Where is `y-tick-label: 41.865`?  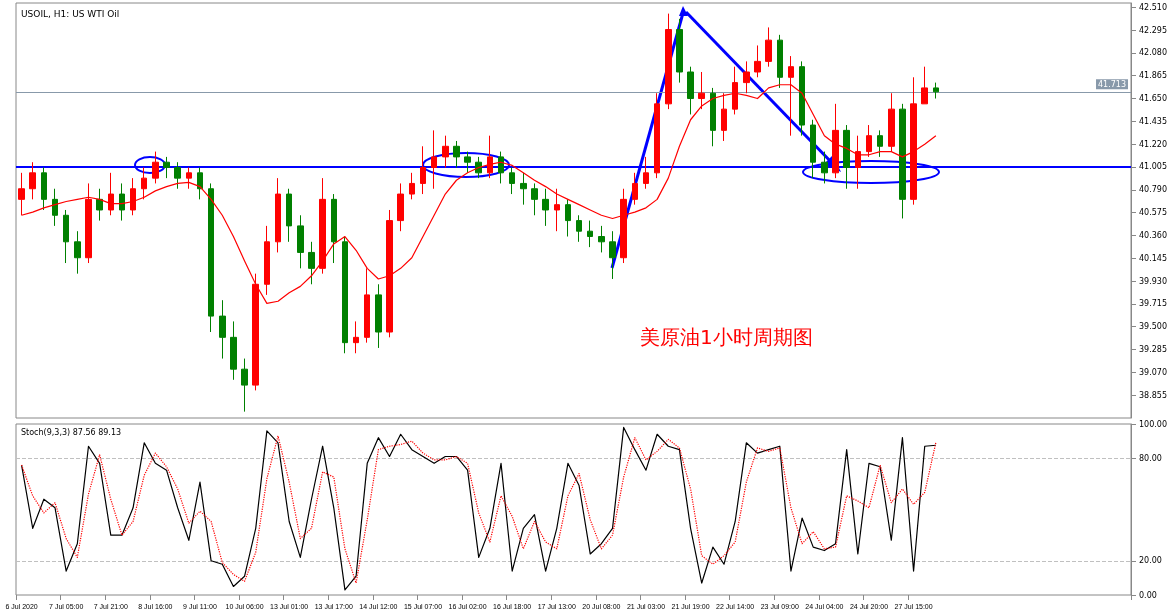 y-tick-label: 41.865 is located at coordinates (1153, 76).